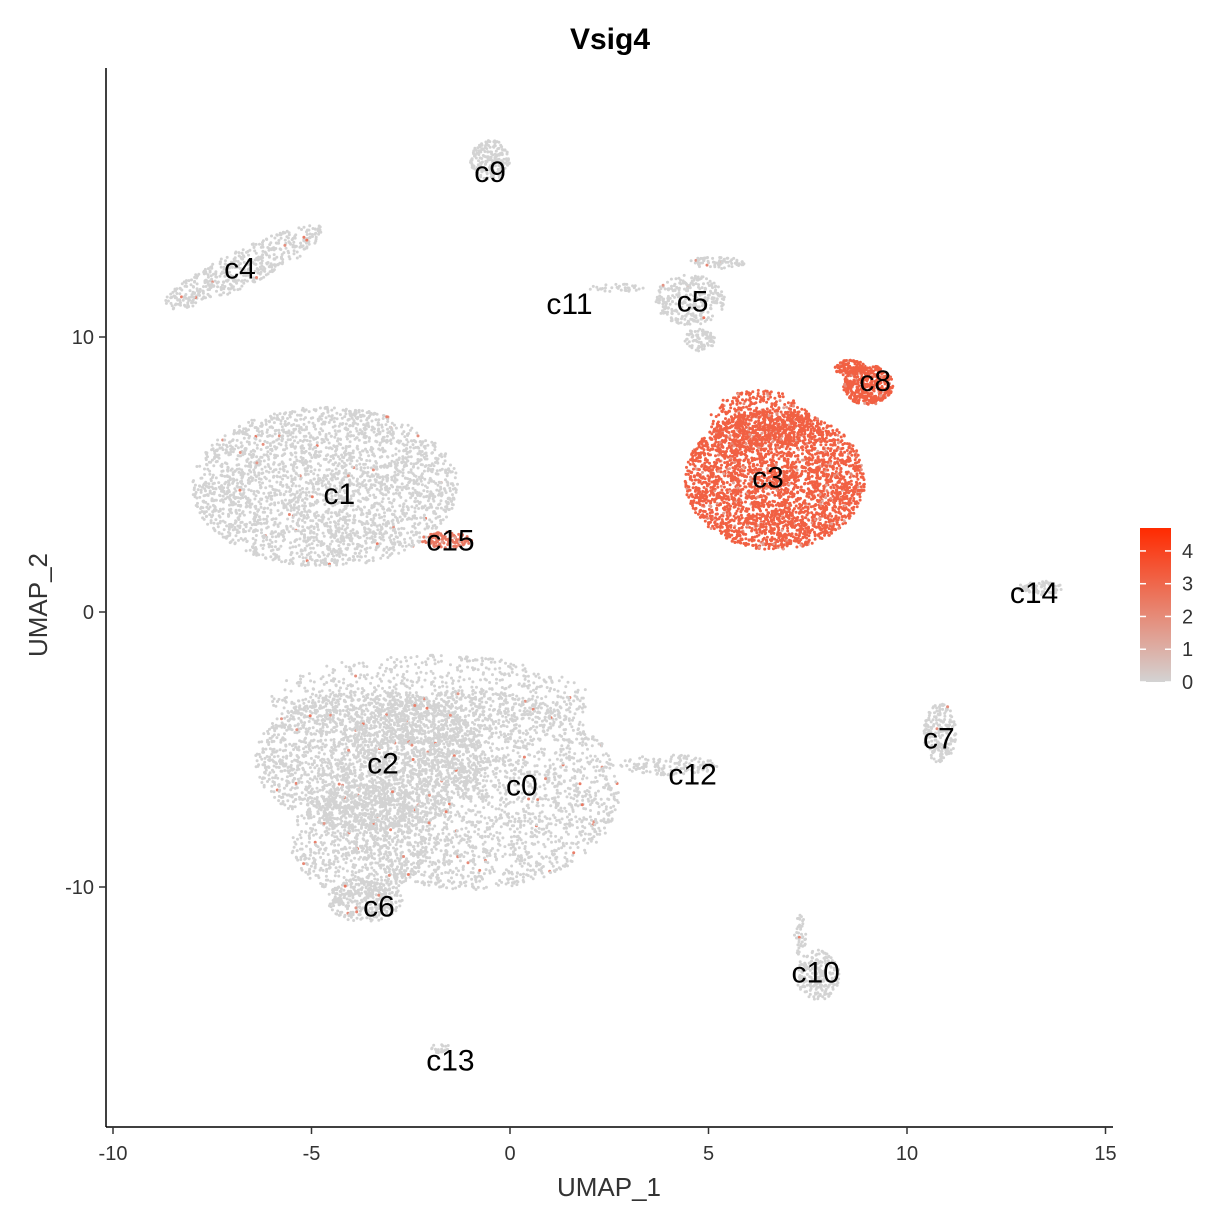 The image size is (1224, 1224). What do you see at coordinates (569, 304) in the screenshot?
I see `cluster-label-c11: c11` at bounding box center [569, 304].